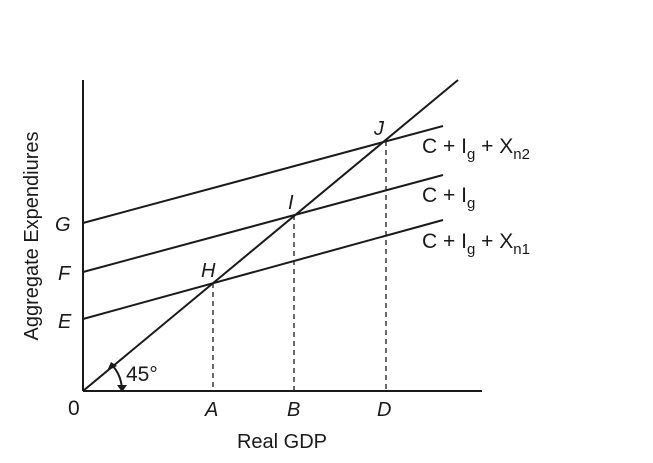  What do you see at coordinates (65, 322) in the screenshot?
I see `y-tick-e: E` at bounding box center [65, 322].